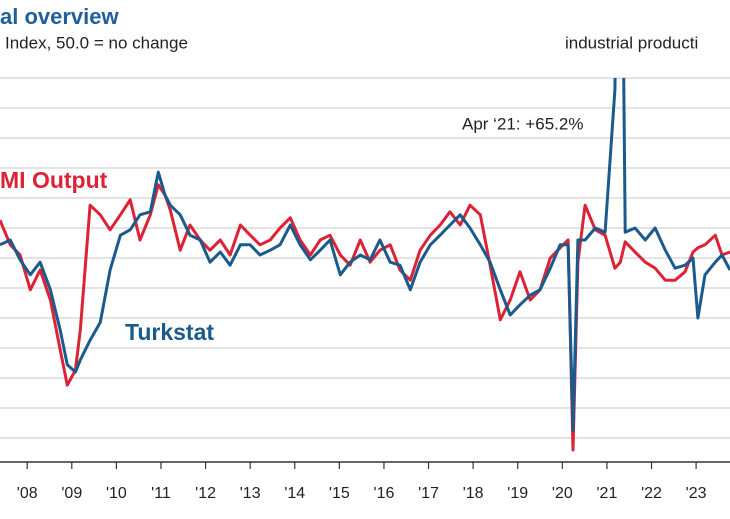 The image size is (730, 519). What do you see at coordinates (27, 493) in the screenshot?
I see `x-tick-label: '08` at bounding box center [27, 493].